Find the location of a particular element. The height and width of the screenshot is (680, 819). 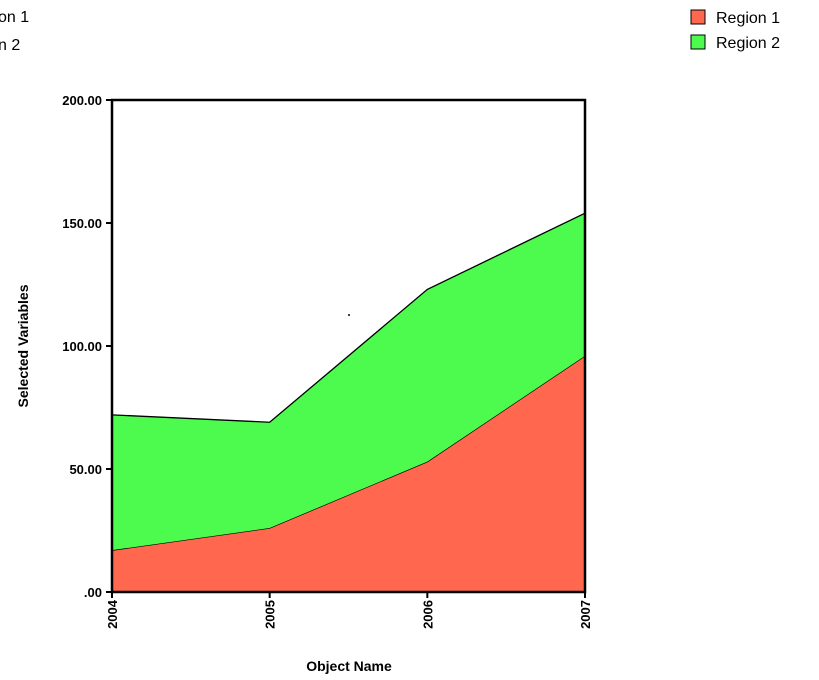

legend-label-1: Region 1 is located at coordinates (748, 18).